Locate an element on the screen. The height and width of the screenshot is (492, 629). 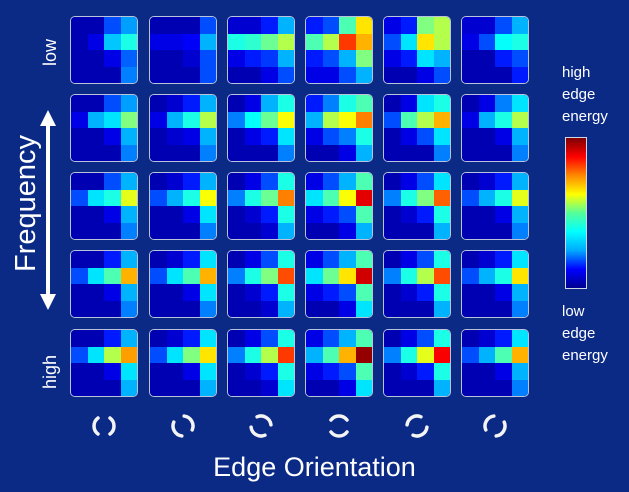
heatmap-tile-r4-c4 is located at coordinates (339, 284).